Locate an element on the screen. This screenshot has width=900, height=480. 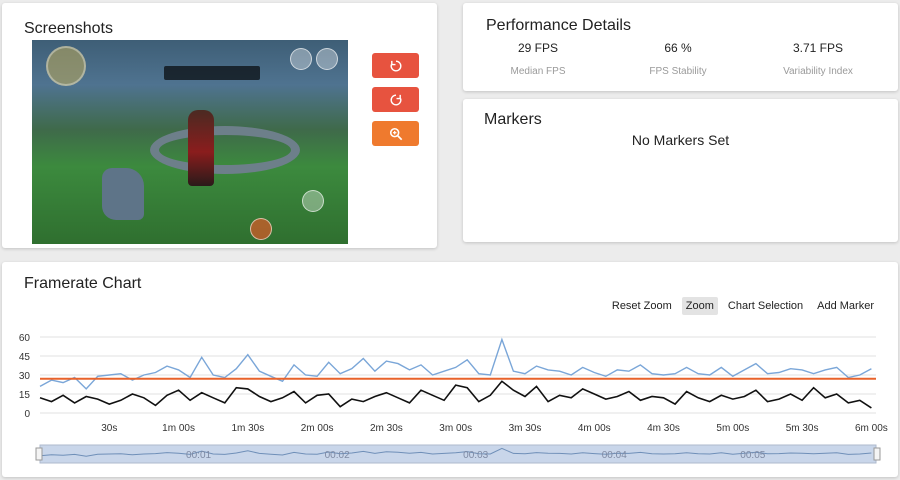
median-fps-stat: 29 FPS Median FPS is located at coordinates (538, 59).